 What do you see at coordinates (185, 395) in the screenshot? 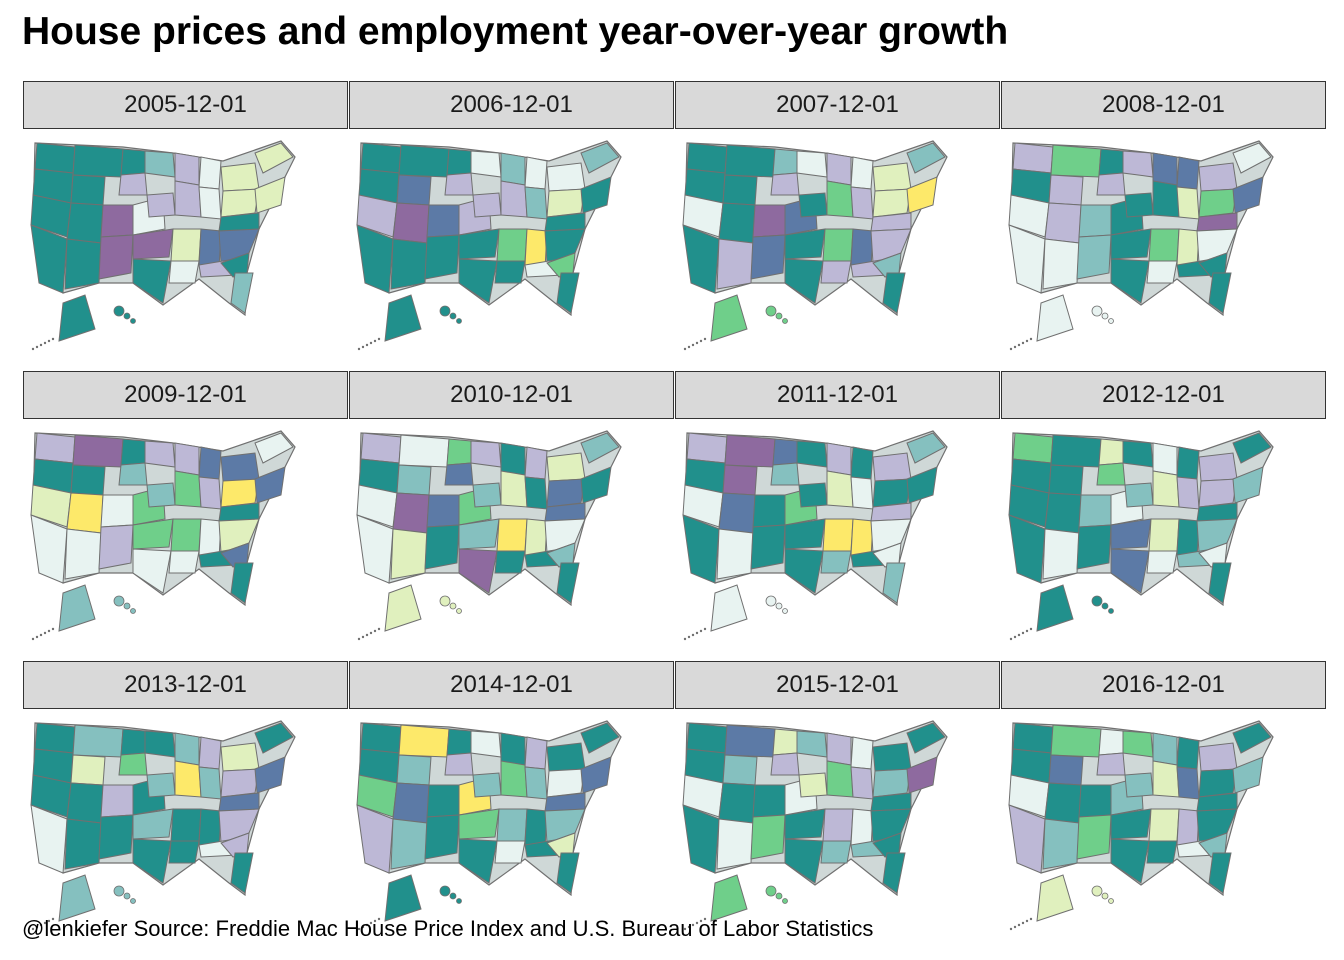
I see `facet-strip-label: 2009-12-01` at bounding box center [185, 395].